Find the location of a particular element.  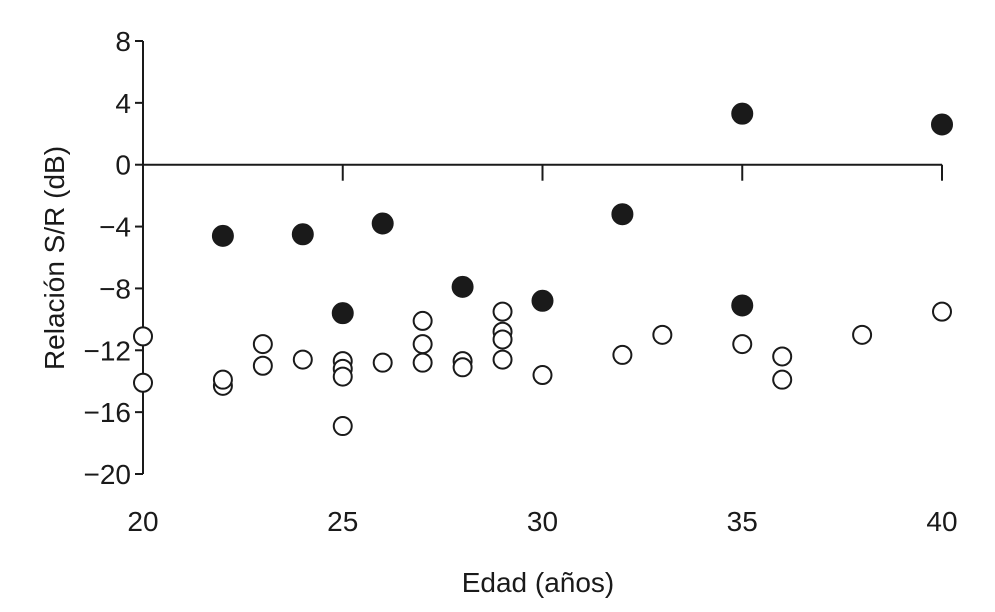

x-axis-title: Edad (años) is located at coordinates (538, 582).